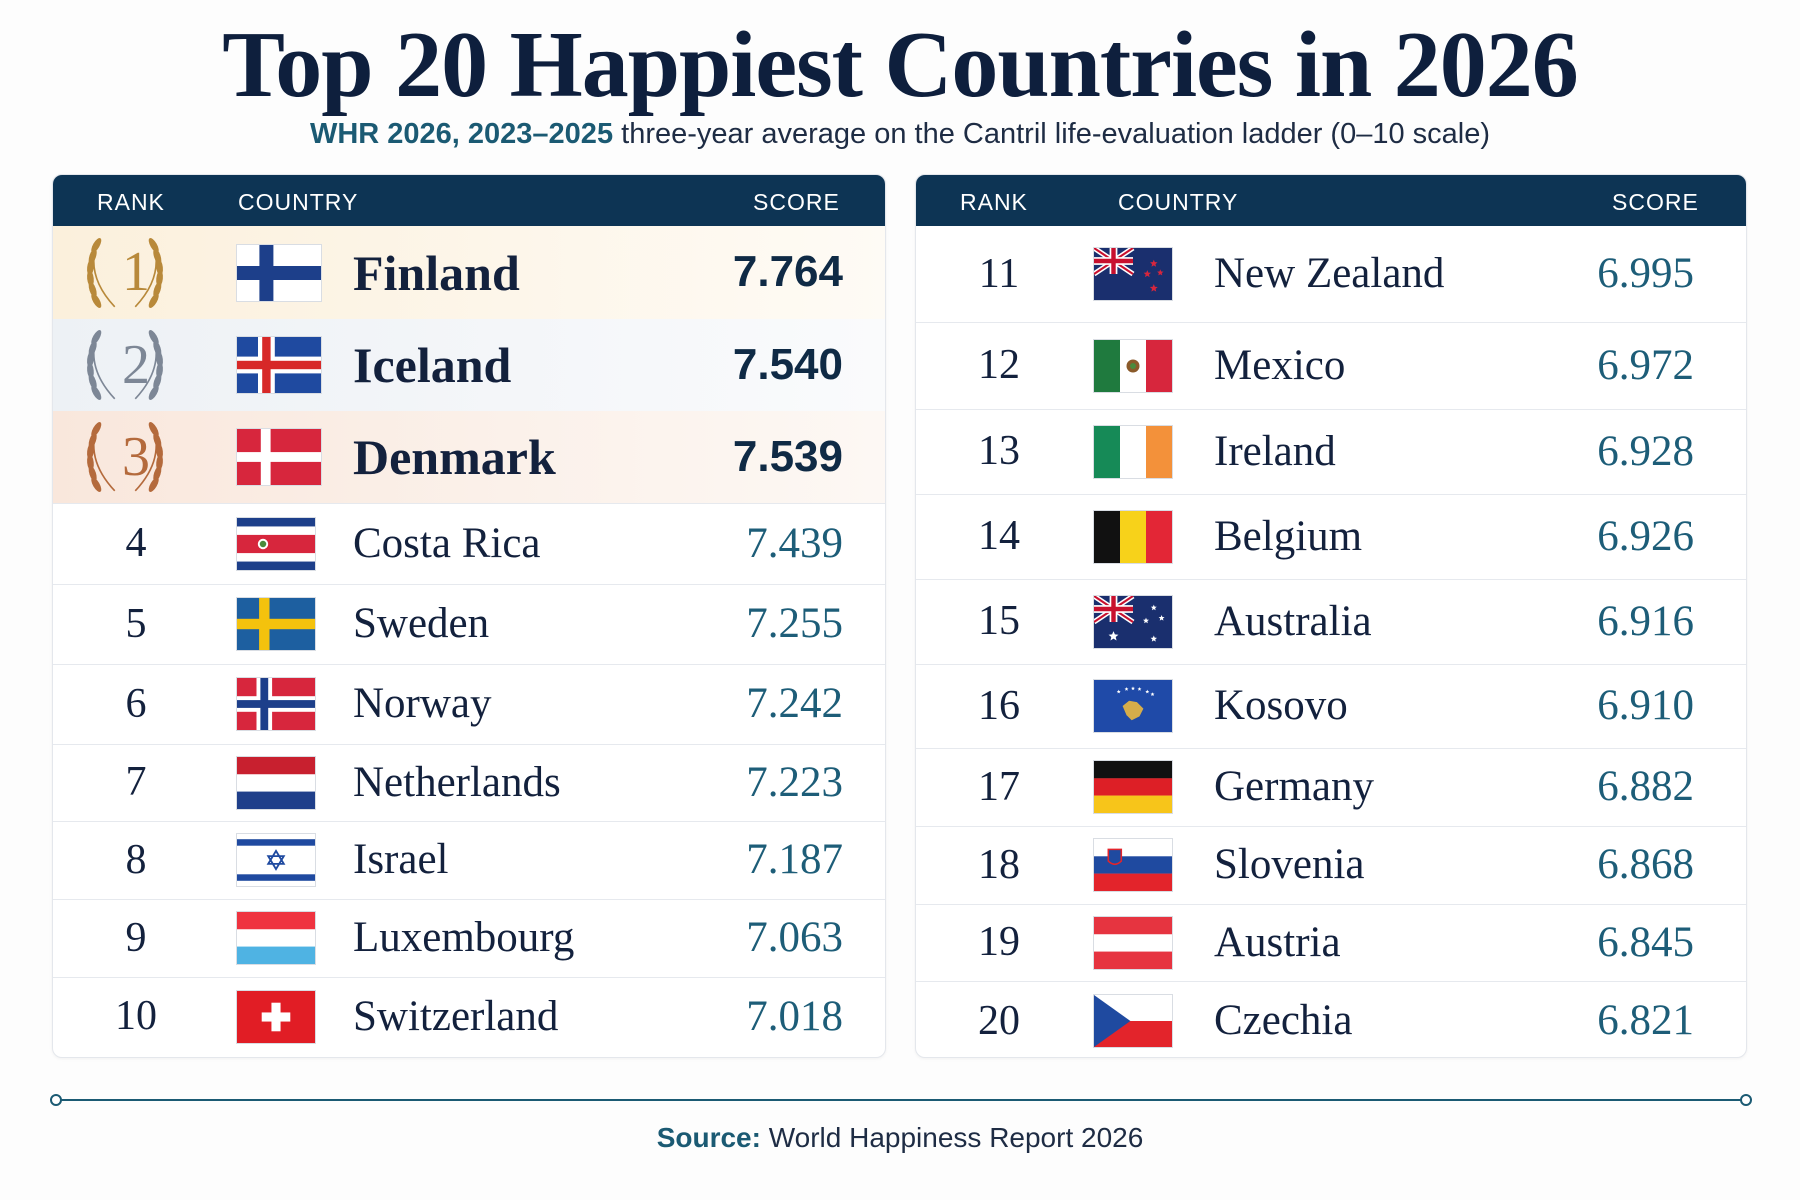 The height and width of the screenshot is (1200, 1800). I want to click on table-row: 15 Australia 6.916, so click(1331, 622).